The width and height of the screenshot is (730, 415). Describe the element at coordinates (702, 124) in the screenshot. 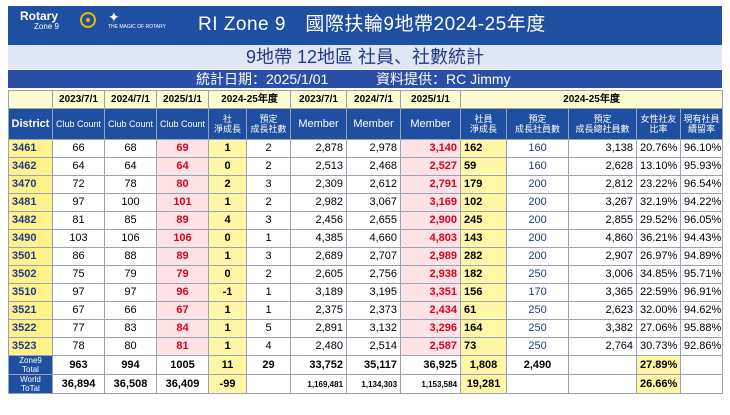

I see `column-header: 現有社員 續留率` at that location.